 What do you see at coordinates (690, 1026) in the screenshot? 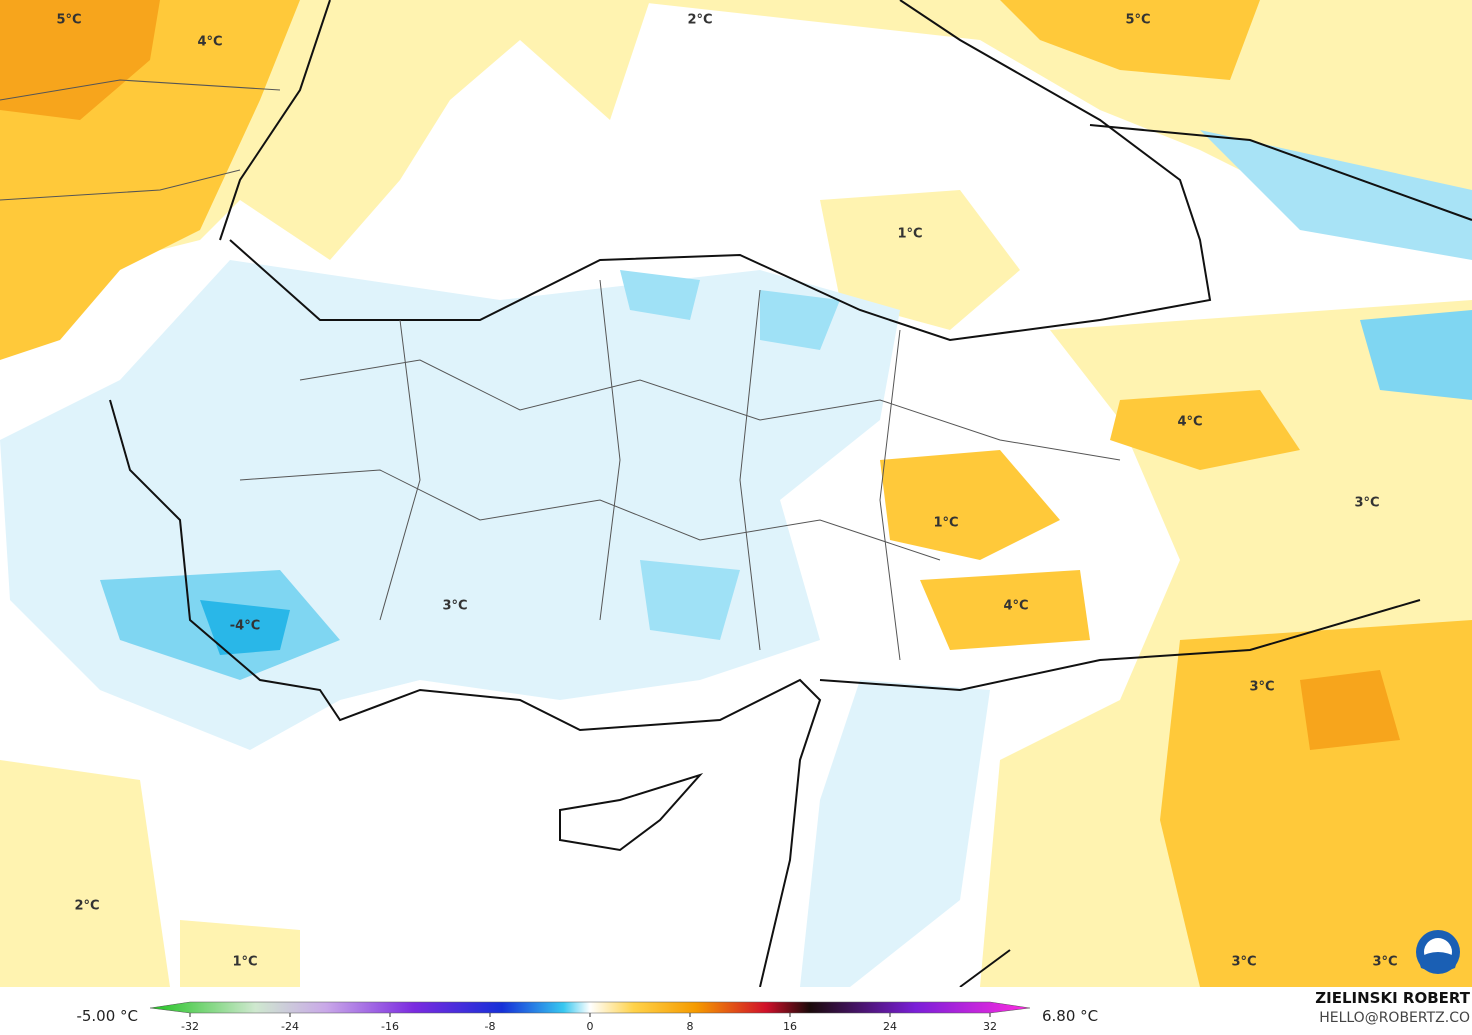
I see `tick-label: 8` at bounding box center [690, 1026].